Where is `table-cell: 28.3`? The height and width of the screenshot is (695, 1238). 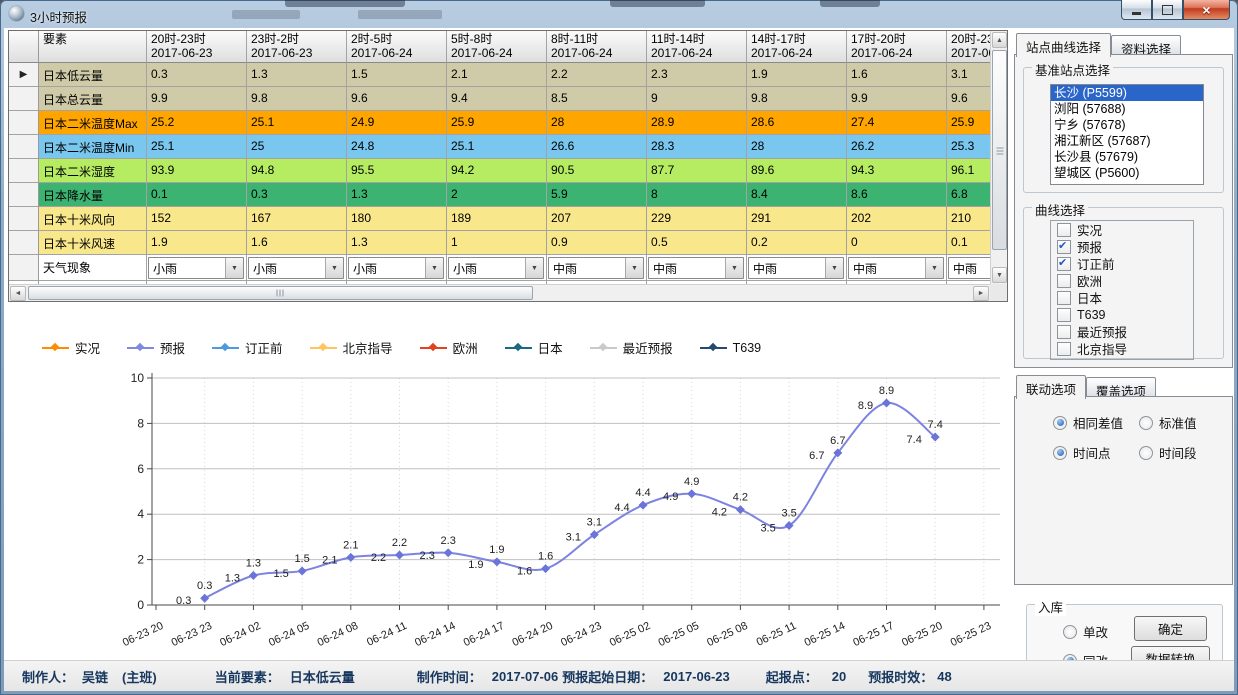 table-cell: 28.3 is located at coordinates (697, 147).